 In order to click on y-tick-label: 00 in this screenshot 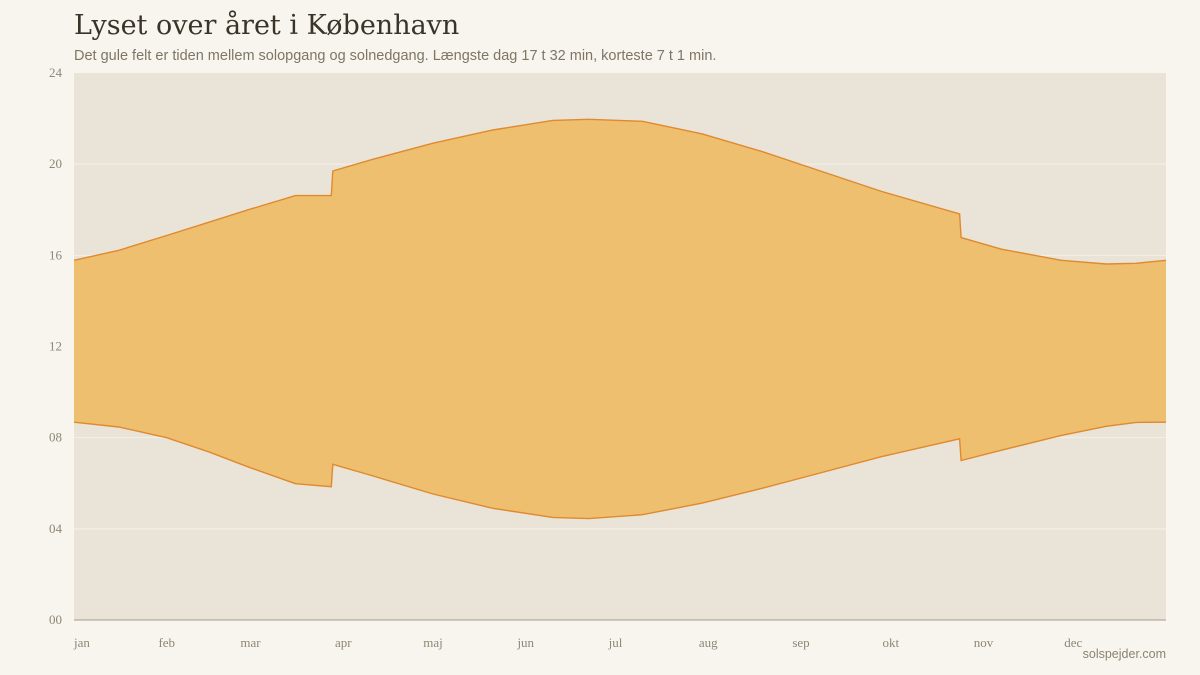, I will do `click(55, 619)`.